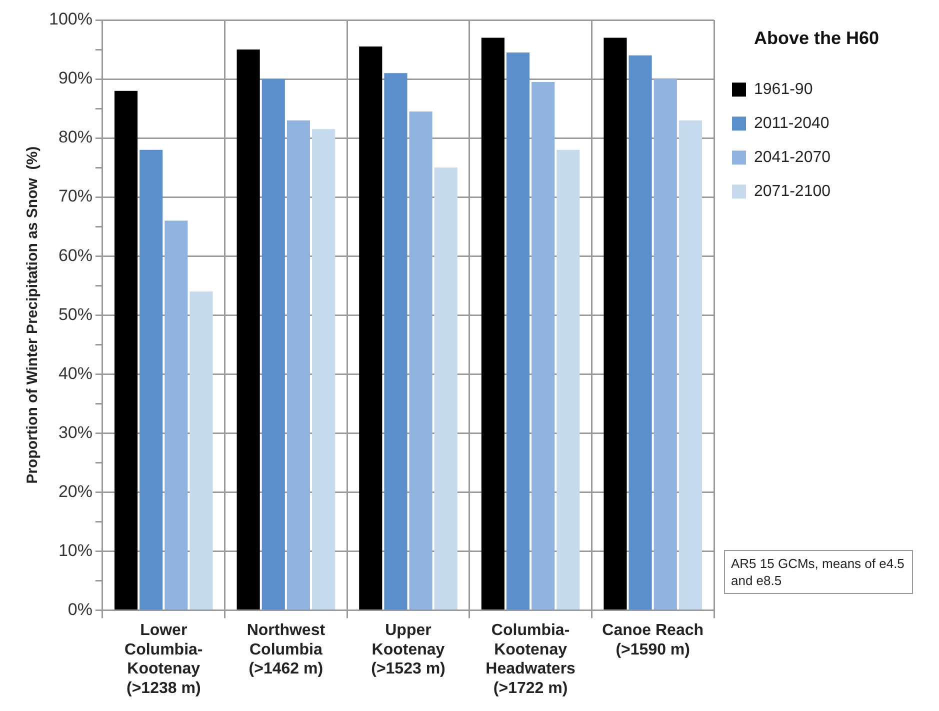  Describe the element at coordinates (531, 659) in the screenshot. I see `x-tick-label: Columbia- Kootenay Headwaters (>1722 m)` at that location.